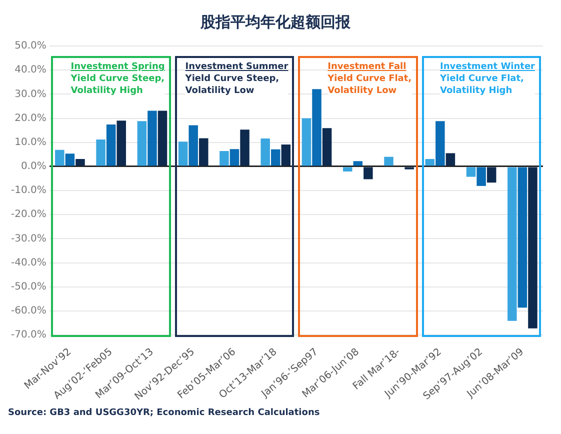 This screenshot has height=434, width=561. I want to click on source-note: Source: GB3 and USGG30YR; Economic Research Calculations, so click(164, 413).